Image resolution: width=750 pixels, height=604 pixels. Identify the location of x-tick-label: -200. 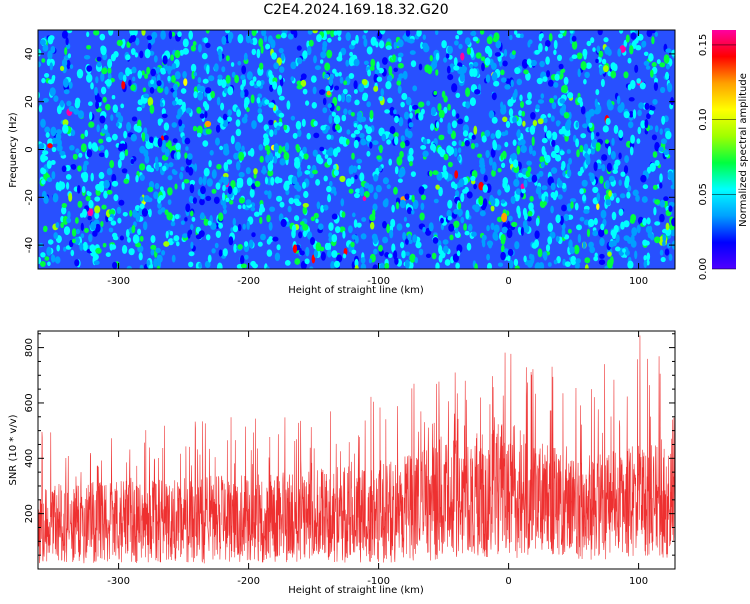
(248, 581).